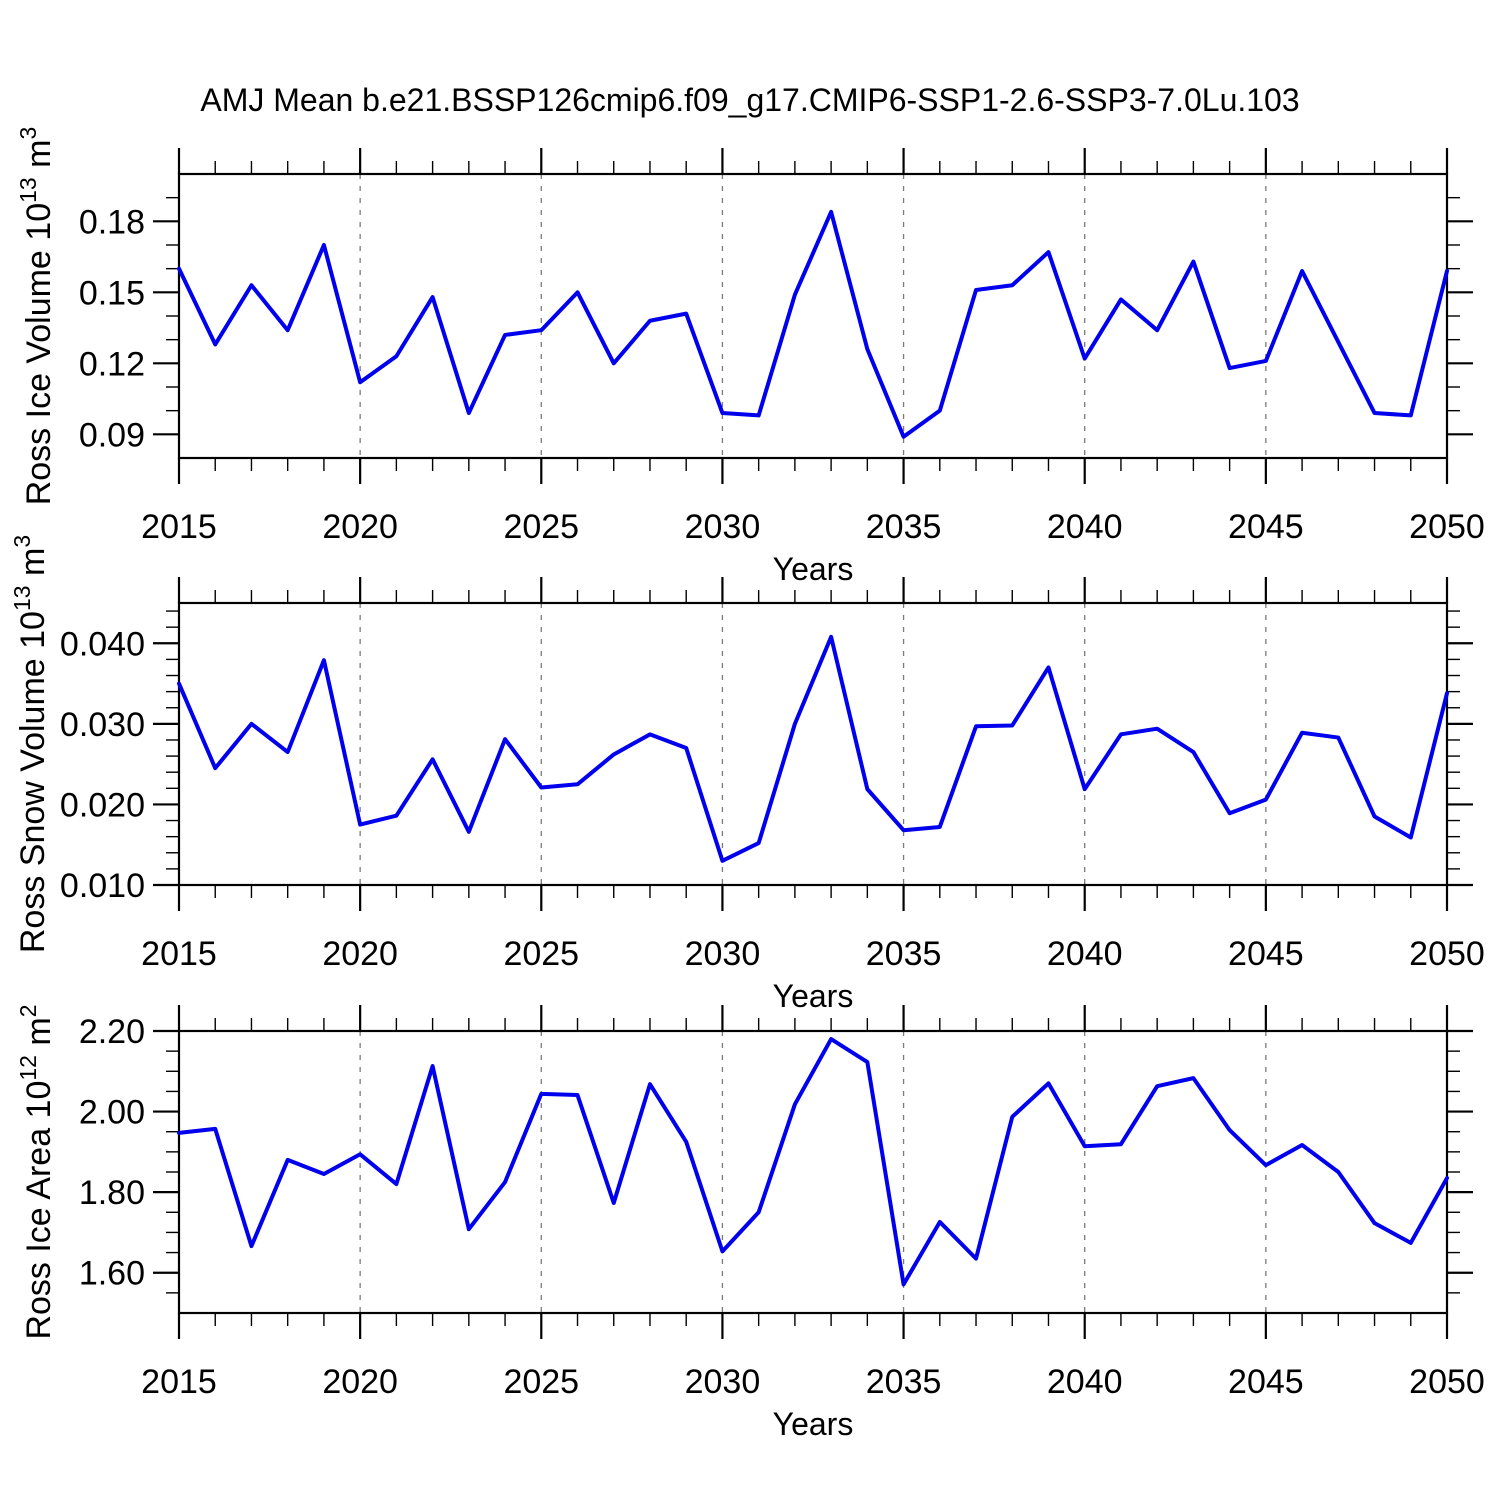  What do you see at coordinates (102, 886) in the screenshot?
I see `y-tick-label: 0.010` at bounding box center [102, 886].